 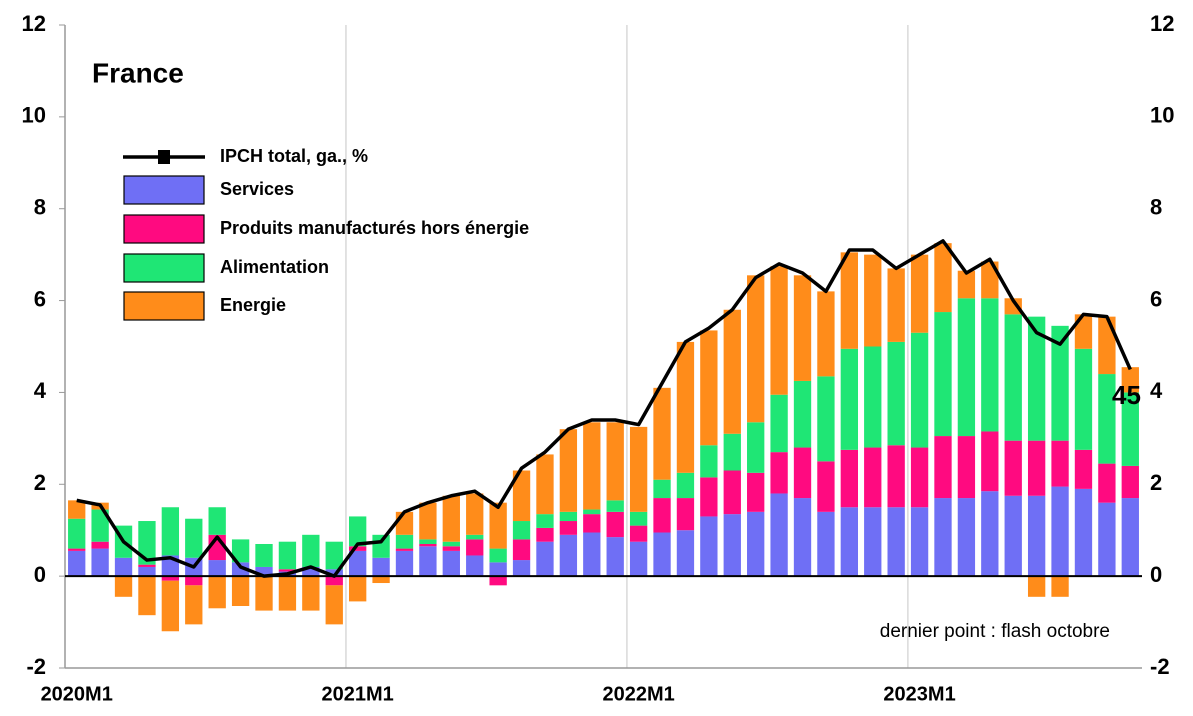 What do you see at coordinates (995, 631) in the screenshot?
I see `note: dernier point : flash octobre` at bounding box center [995, 631].